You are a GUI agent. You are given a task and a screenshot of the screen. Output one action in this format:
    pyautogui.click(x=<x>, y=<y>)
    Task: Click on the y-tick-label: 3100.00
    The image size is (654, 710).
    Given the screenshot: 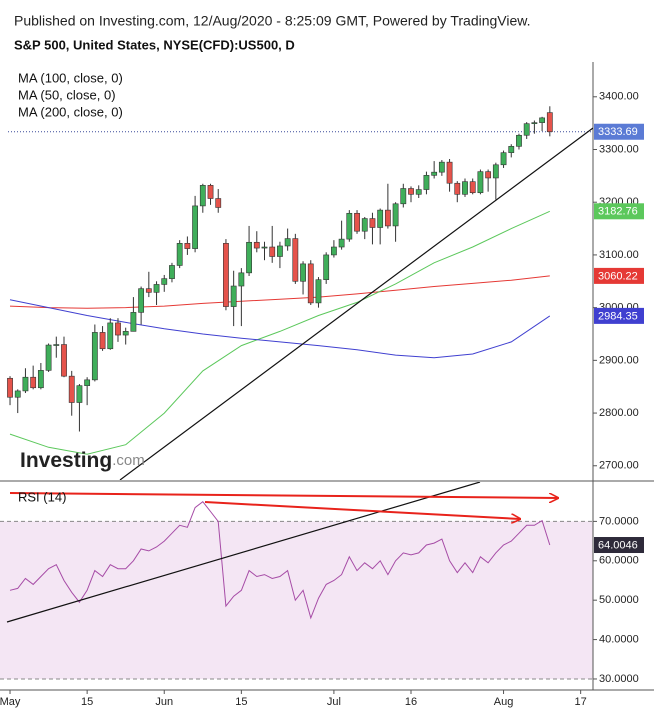 What is the action you would take?
    pyautogui.click(x=619, y=255)
    